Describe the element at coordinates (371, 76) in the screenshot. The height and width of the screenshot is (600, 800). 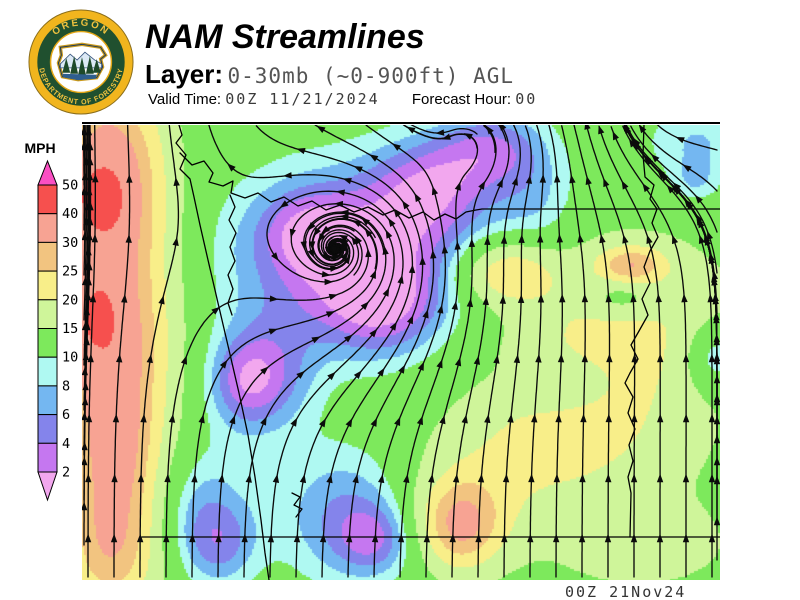
I see `layer-value: 0-30mb (~0-900ft) AGL` at that location.